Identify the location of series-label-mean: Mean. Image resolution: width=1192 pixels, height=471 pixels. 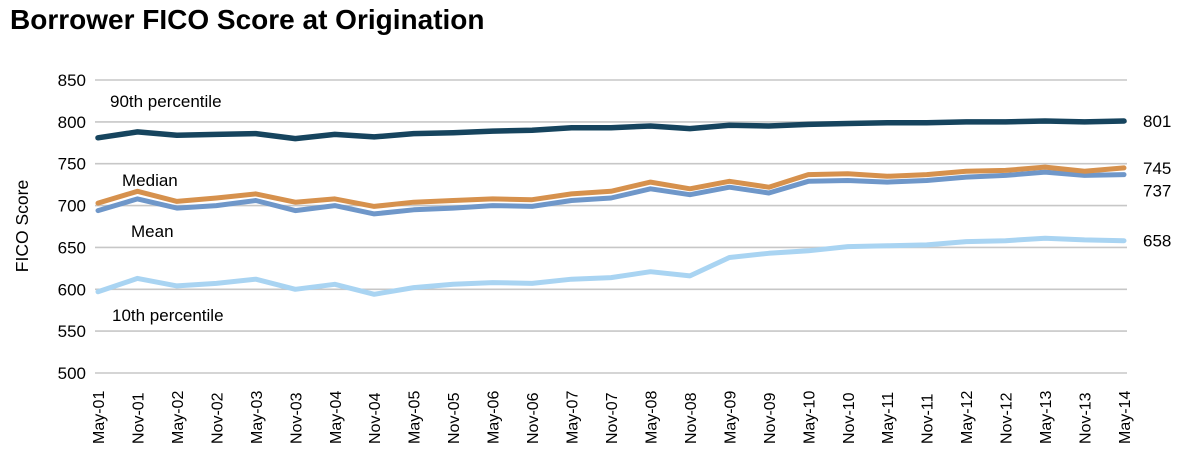
(152, 231).